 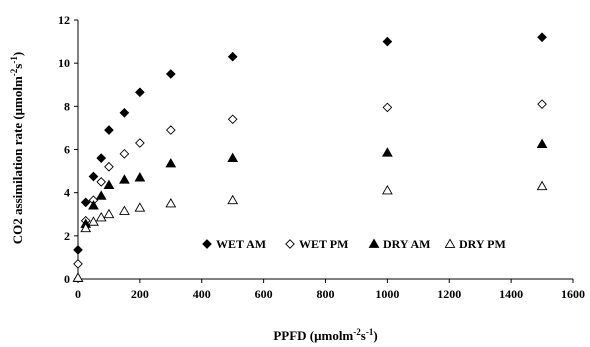 What do you see at coordinates (140, 294) in the screenshot?
I see `x-tick-label: 200` at bounding box center [140, 294].